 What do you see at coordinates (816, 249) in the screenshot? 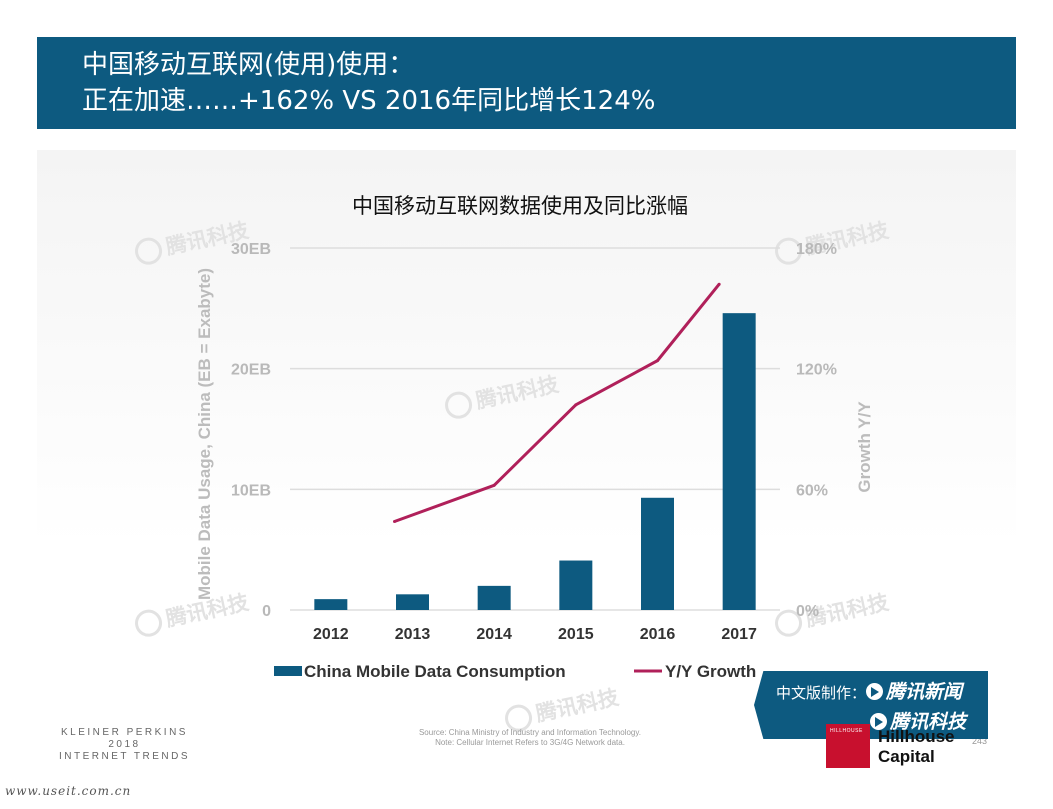
I see `y2-tick-label: 180%` at bounding box center [816, 249].